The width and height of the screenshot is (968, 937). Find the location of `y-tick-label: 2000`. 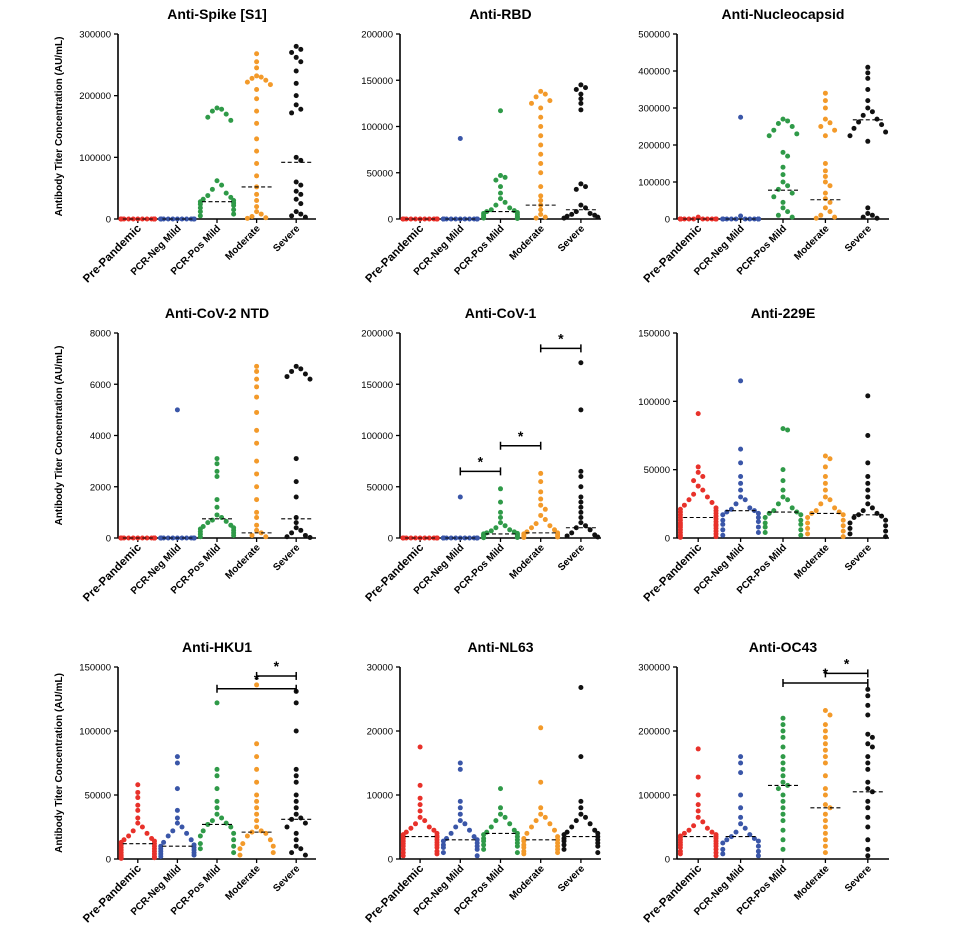

y-tick-label: 2000 is located at coordinates (100, 487).